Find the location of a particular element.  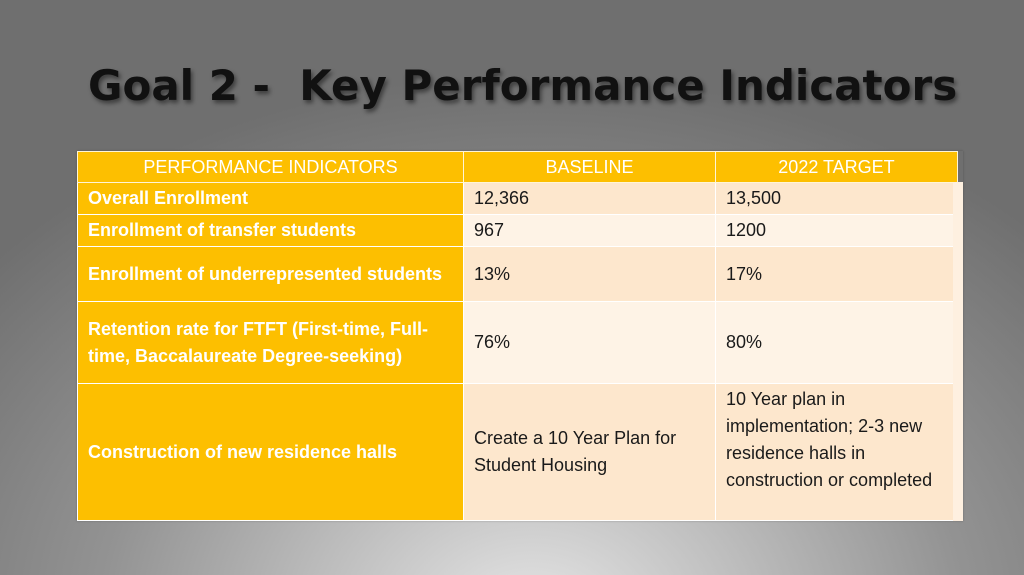

header-2022-target: 2022 TARGET is located at coordinates (836, 167).